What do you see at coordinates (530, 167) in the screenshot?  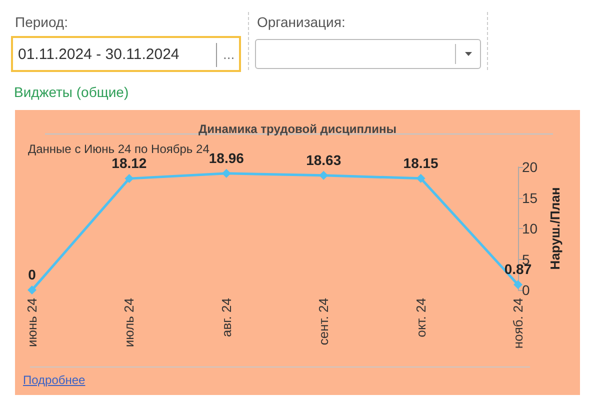 I see `y-tick-label: 20` at bounding box center [530, 167].